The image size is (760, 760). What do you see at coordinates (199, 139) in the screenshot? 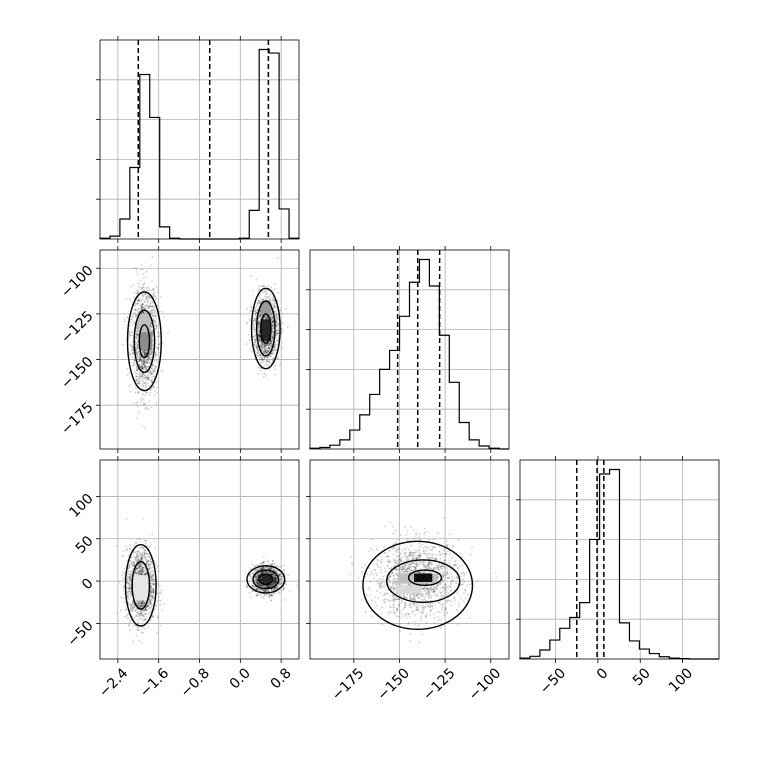
I see `histogram-frame` at bounding box center [199, 139].